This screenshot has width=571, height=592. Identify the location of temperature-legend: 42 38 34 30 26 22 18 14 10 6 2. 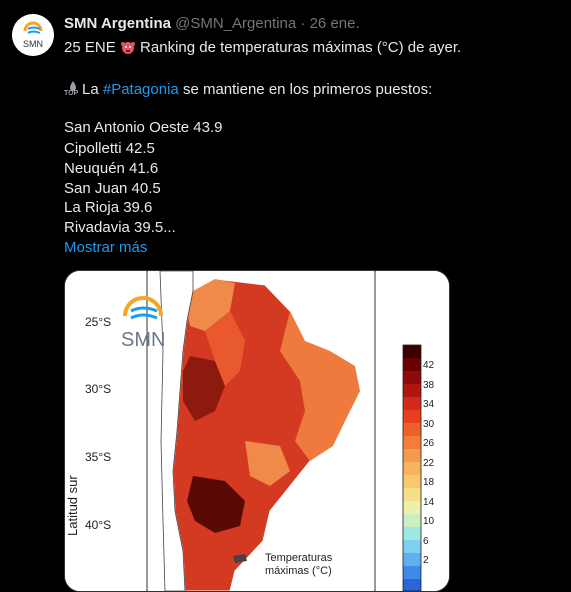
(418, 467).